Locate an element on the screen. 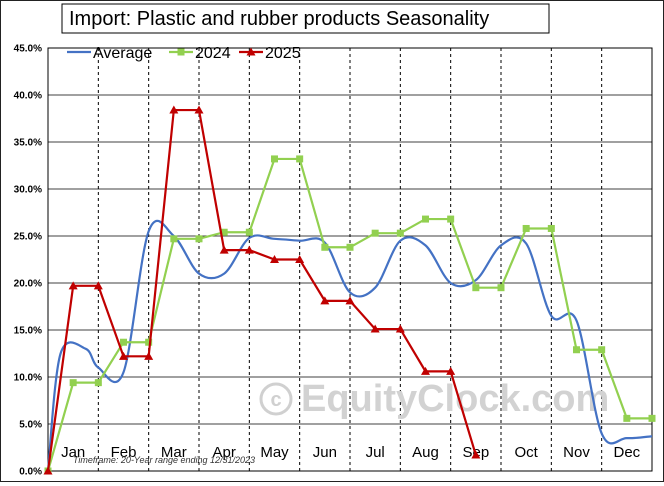 The image size is (664, 486). copyright-icon is located at coordinates (276, 399).